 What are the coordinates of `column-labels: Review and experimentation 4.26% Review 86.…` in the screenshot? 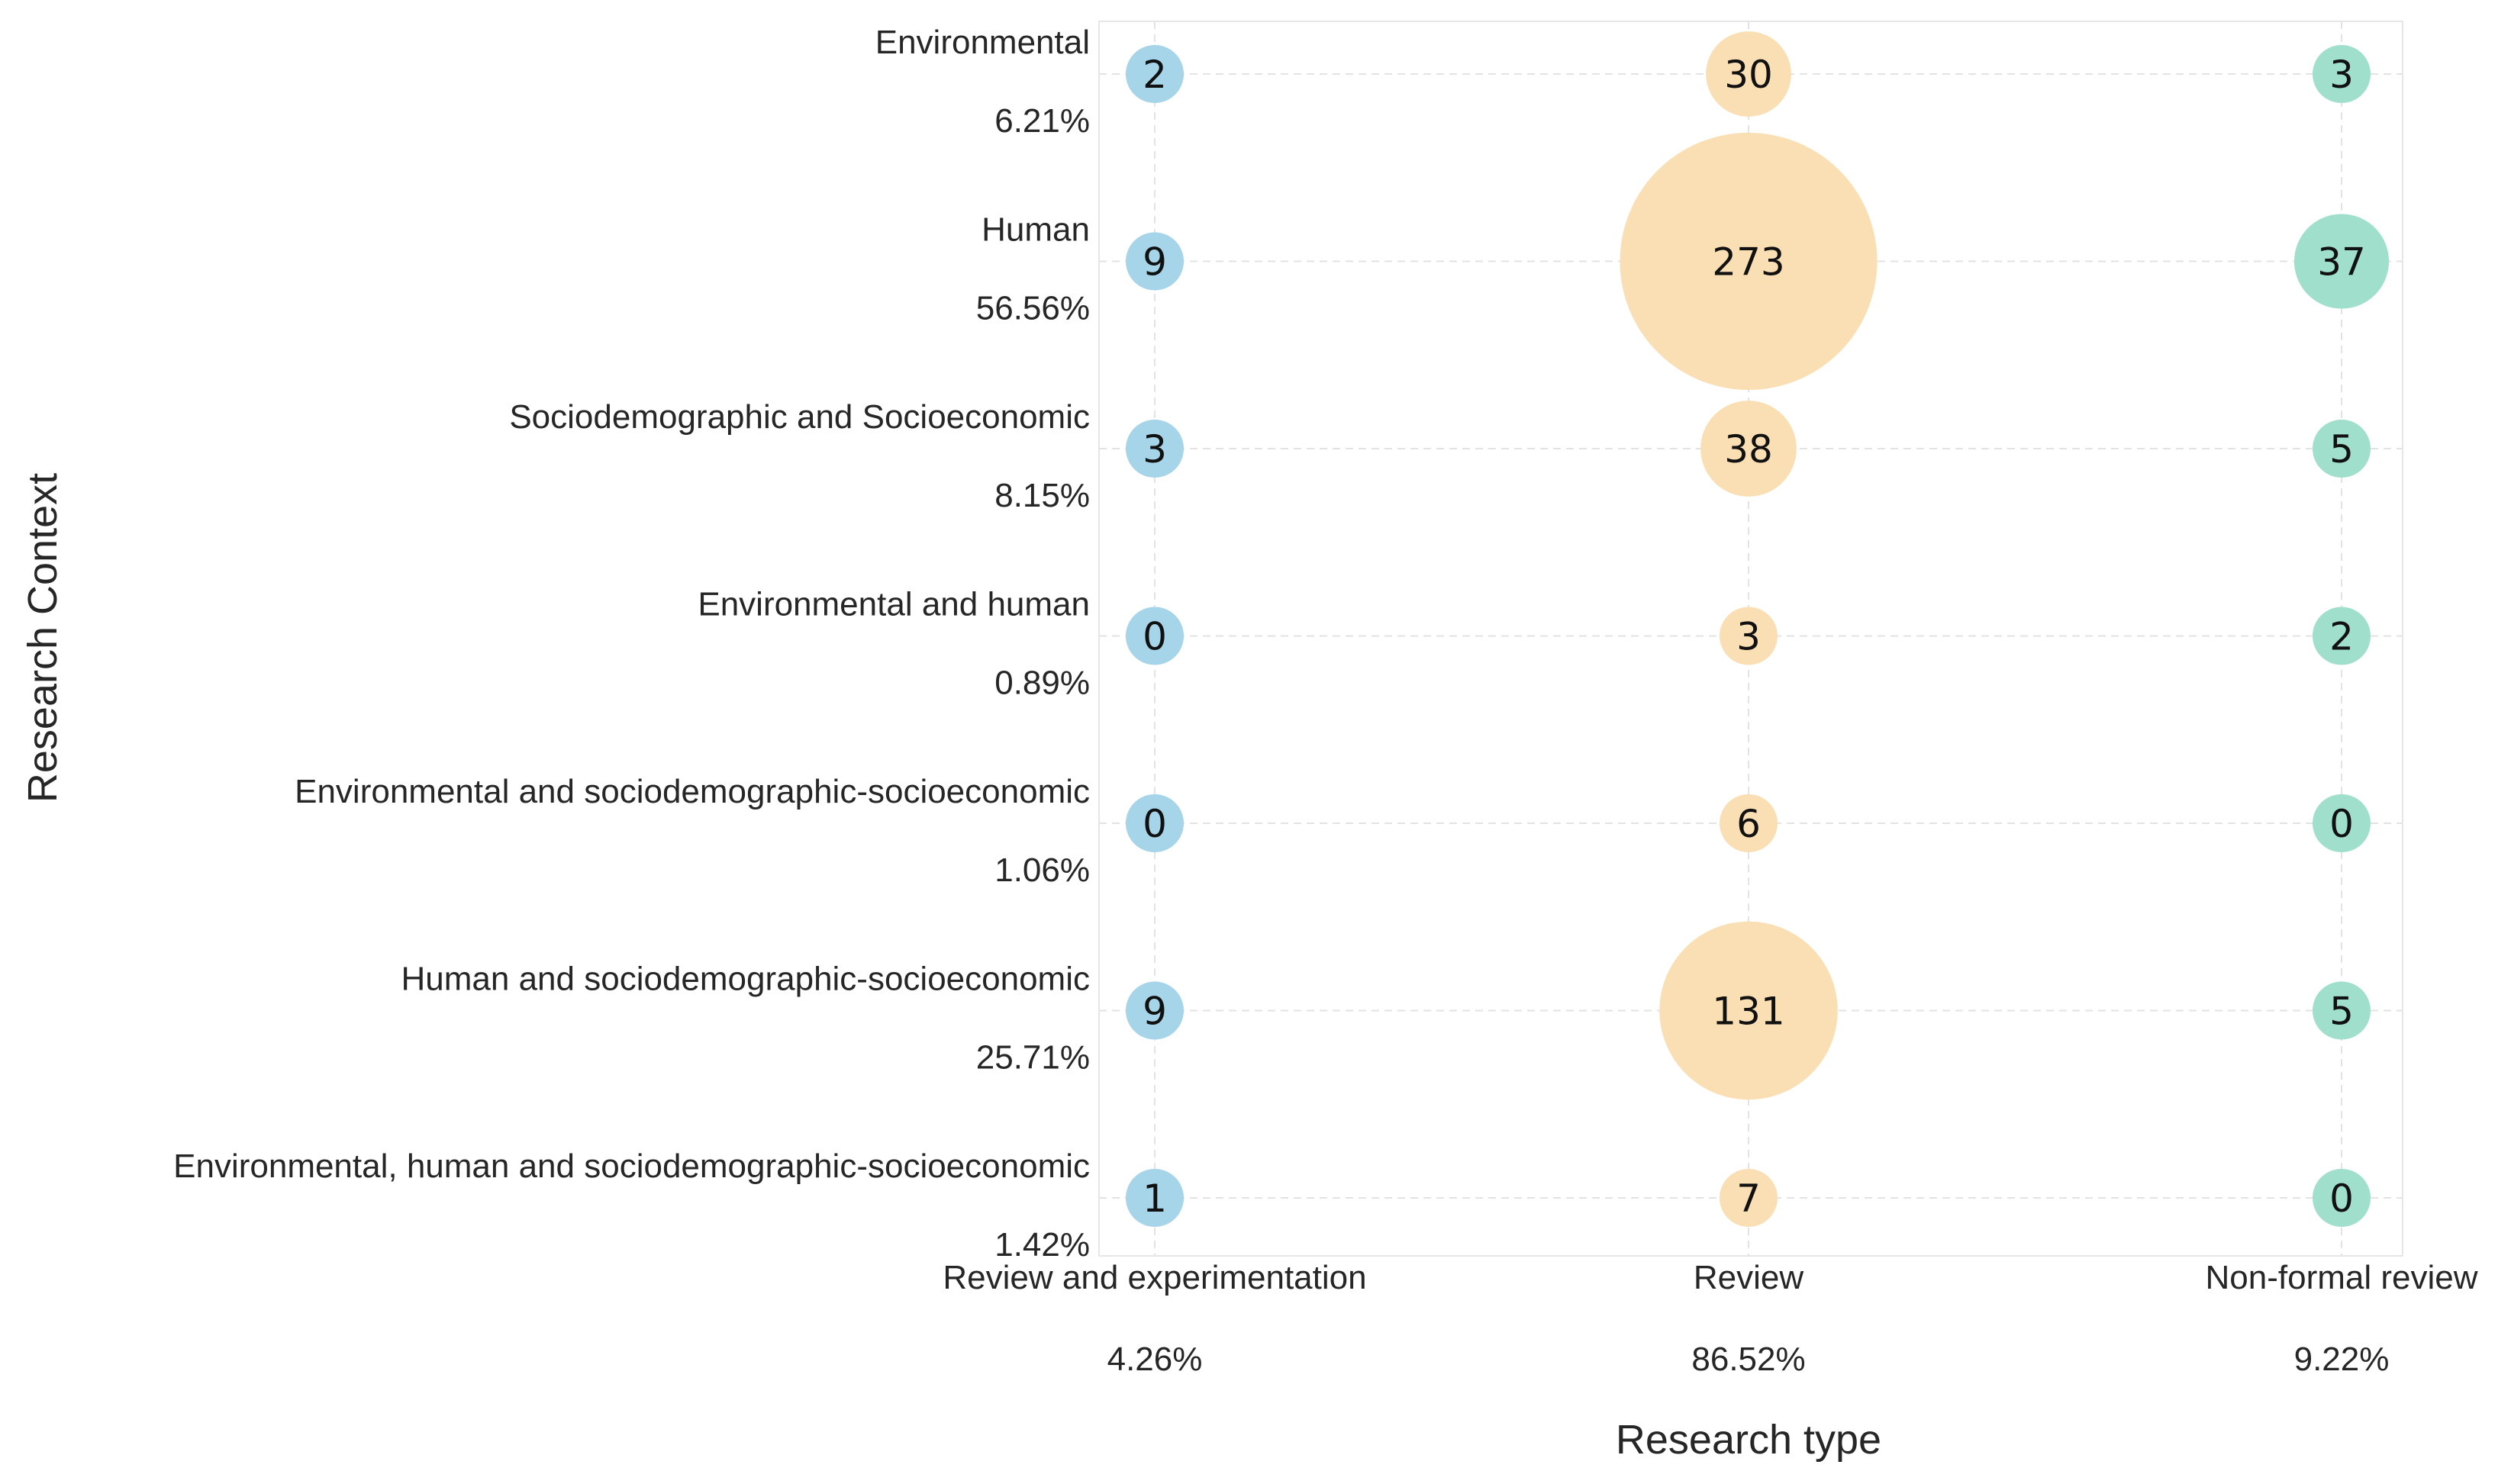 It's located at (1710, 1318).